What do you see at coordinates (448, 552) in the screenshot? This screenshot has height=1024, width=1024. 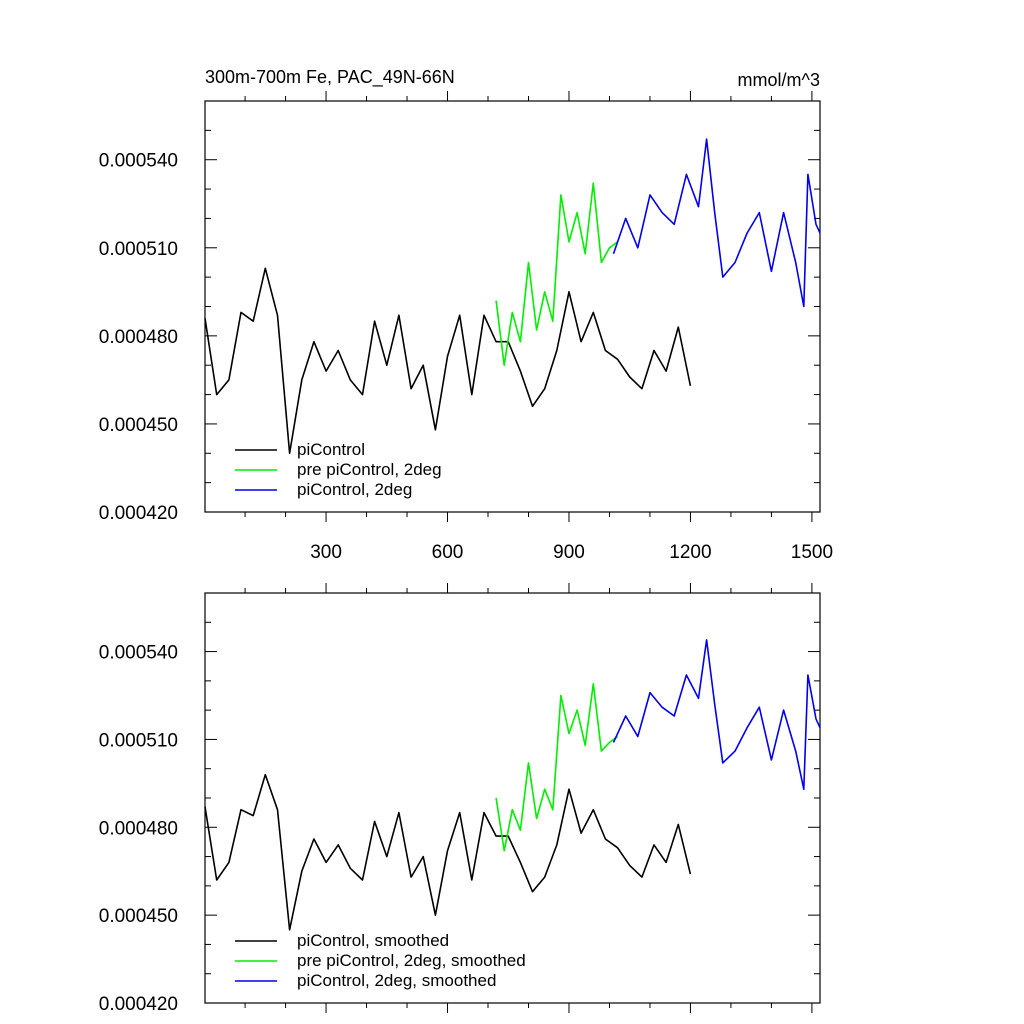 I see `x-tick-label: 600` at bounding box center [448, 552].